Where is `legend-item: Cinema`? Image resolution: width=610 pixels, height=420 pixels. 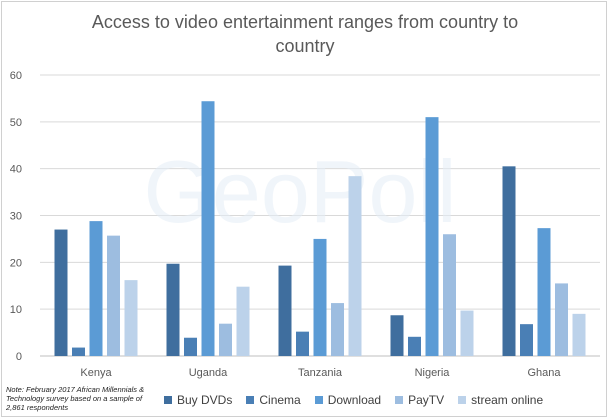
legend-item: Cinema is located at coordinates (273, 400).